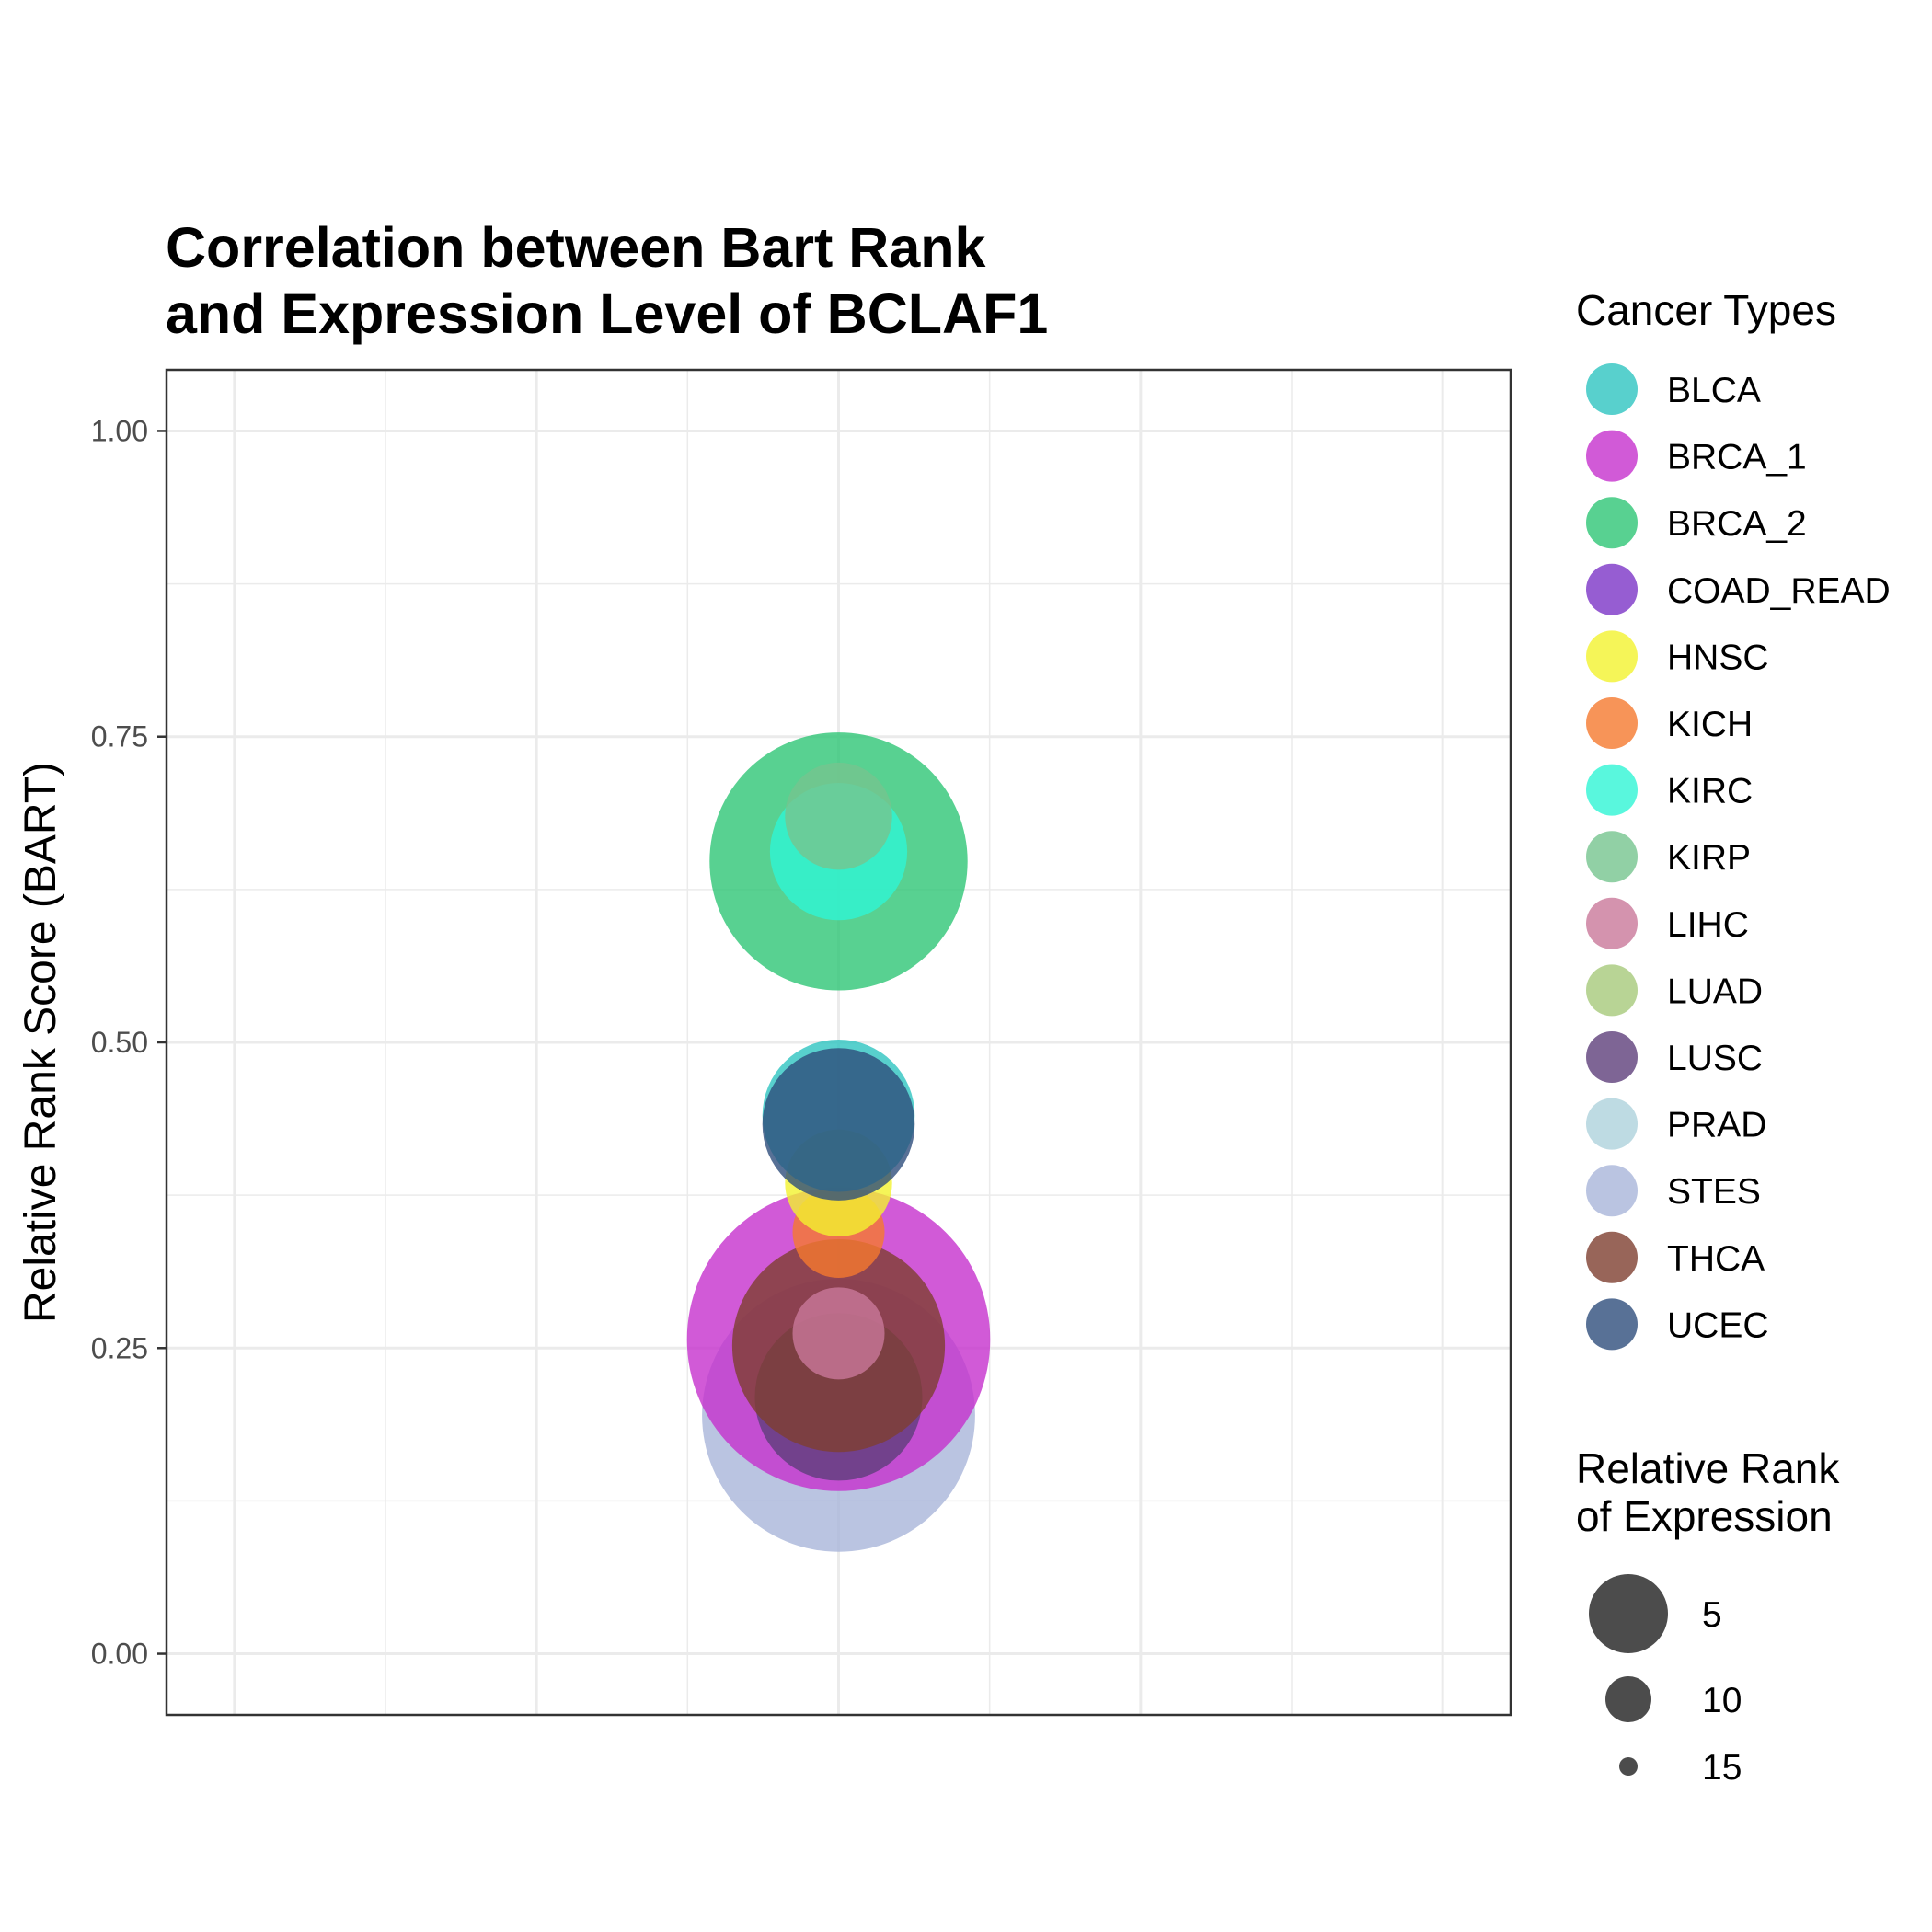  I want to click on point-kirp, so click(838, 816).